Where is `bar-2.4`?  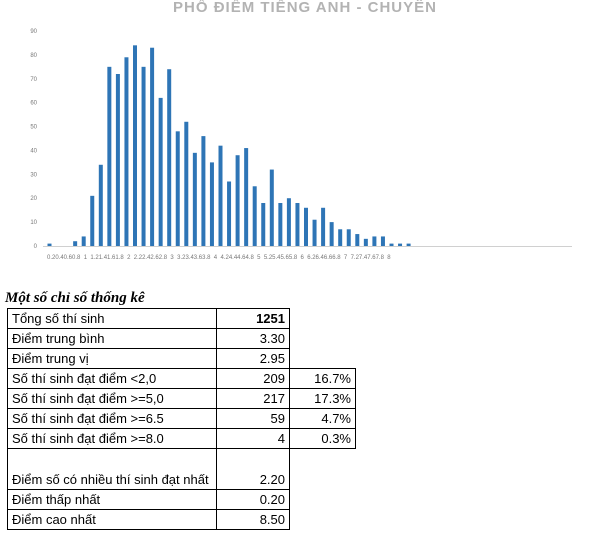
bar-2.4 is located at coordinates (143, 156).